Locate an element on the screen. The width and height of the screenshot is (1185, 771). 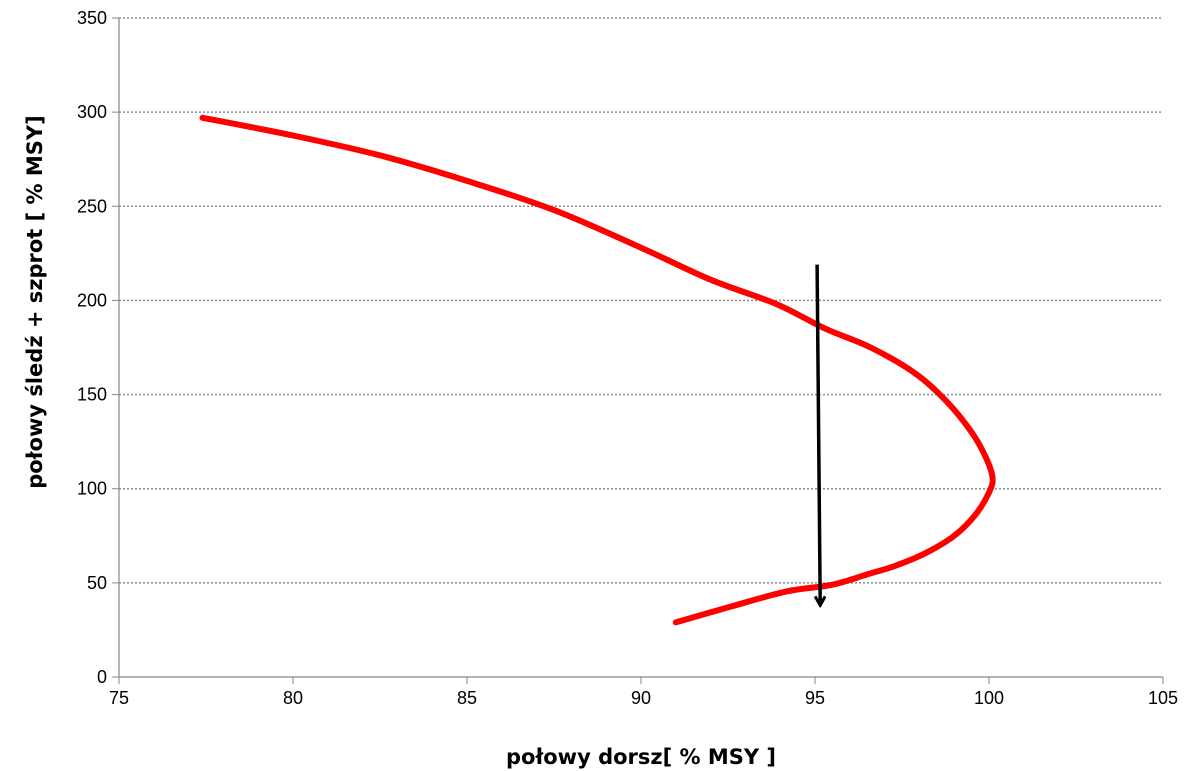
annotation-layer is located at coordinates (818, 434).